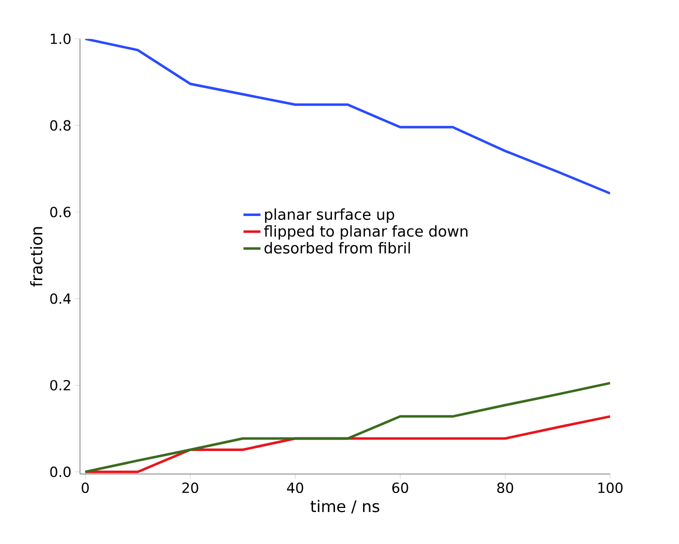 This screenshot has height=544, width=679. I want to click on x-axis-title: time / ns, so click(345, 507).